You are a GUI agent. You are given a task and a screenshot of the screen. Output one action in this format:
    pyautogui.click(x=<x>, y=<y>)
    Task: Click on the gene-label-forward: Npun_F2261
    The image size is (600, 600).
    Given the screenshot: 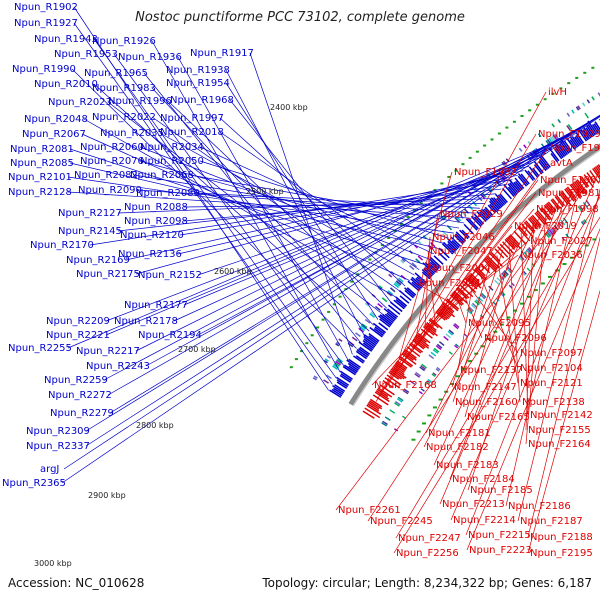 What is the action you would take?
    pyautogui.click(x=369, y=510)
    